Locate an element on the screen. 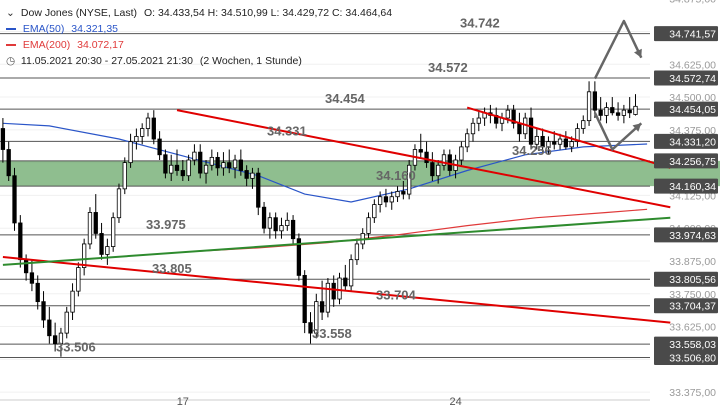  y-level-badge-text: 34.160,34 is located at coordinates (692, 187).